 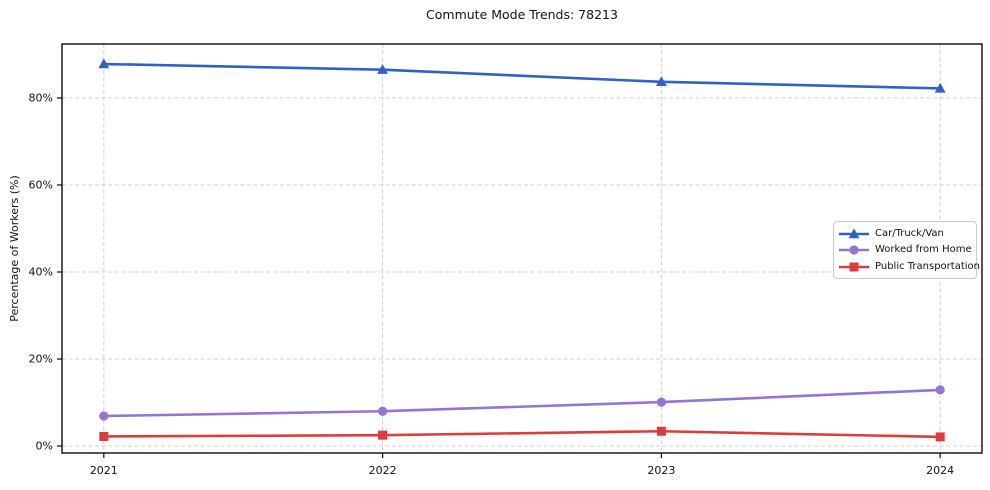 What do you see at coordinates (923, 249) in the screenshot?
I see `legend-item-label: Worked from Home` at bounding box center [923, 249].